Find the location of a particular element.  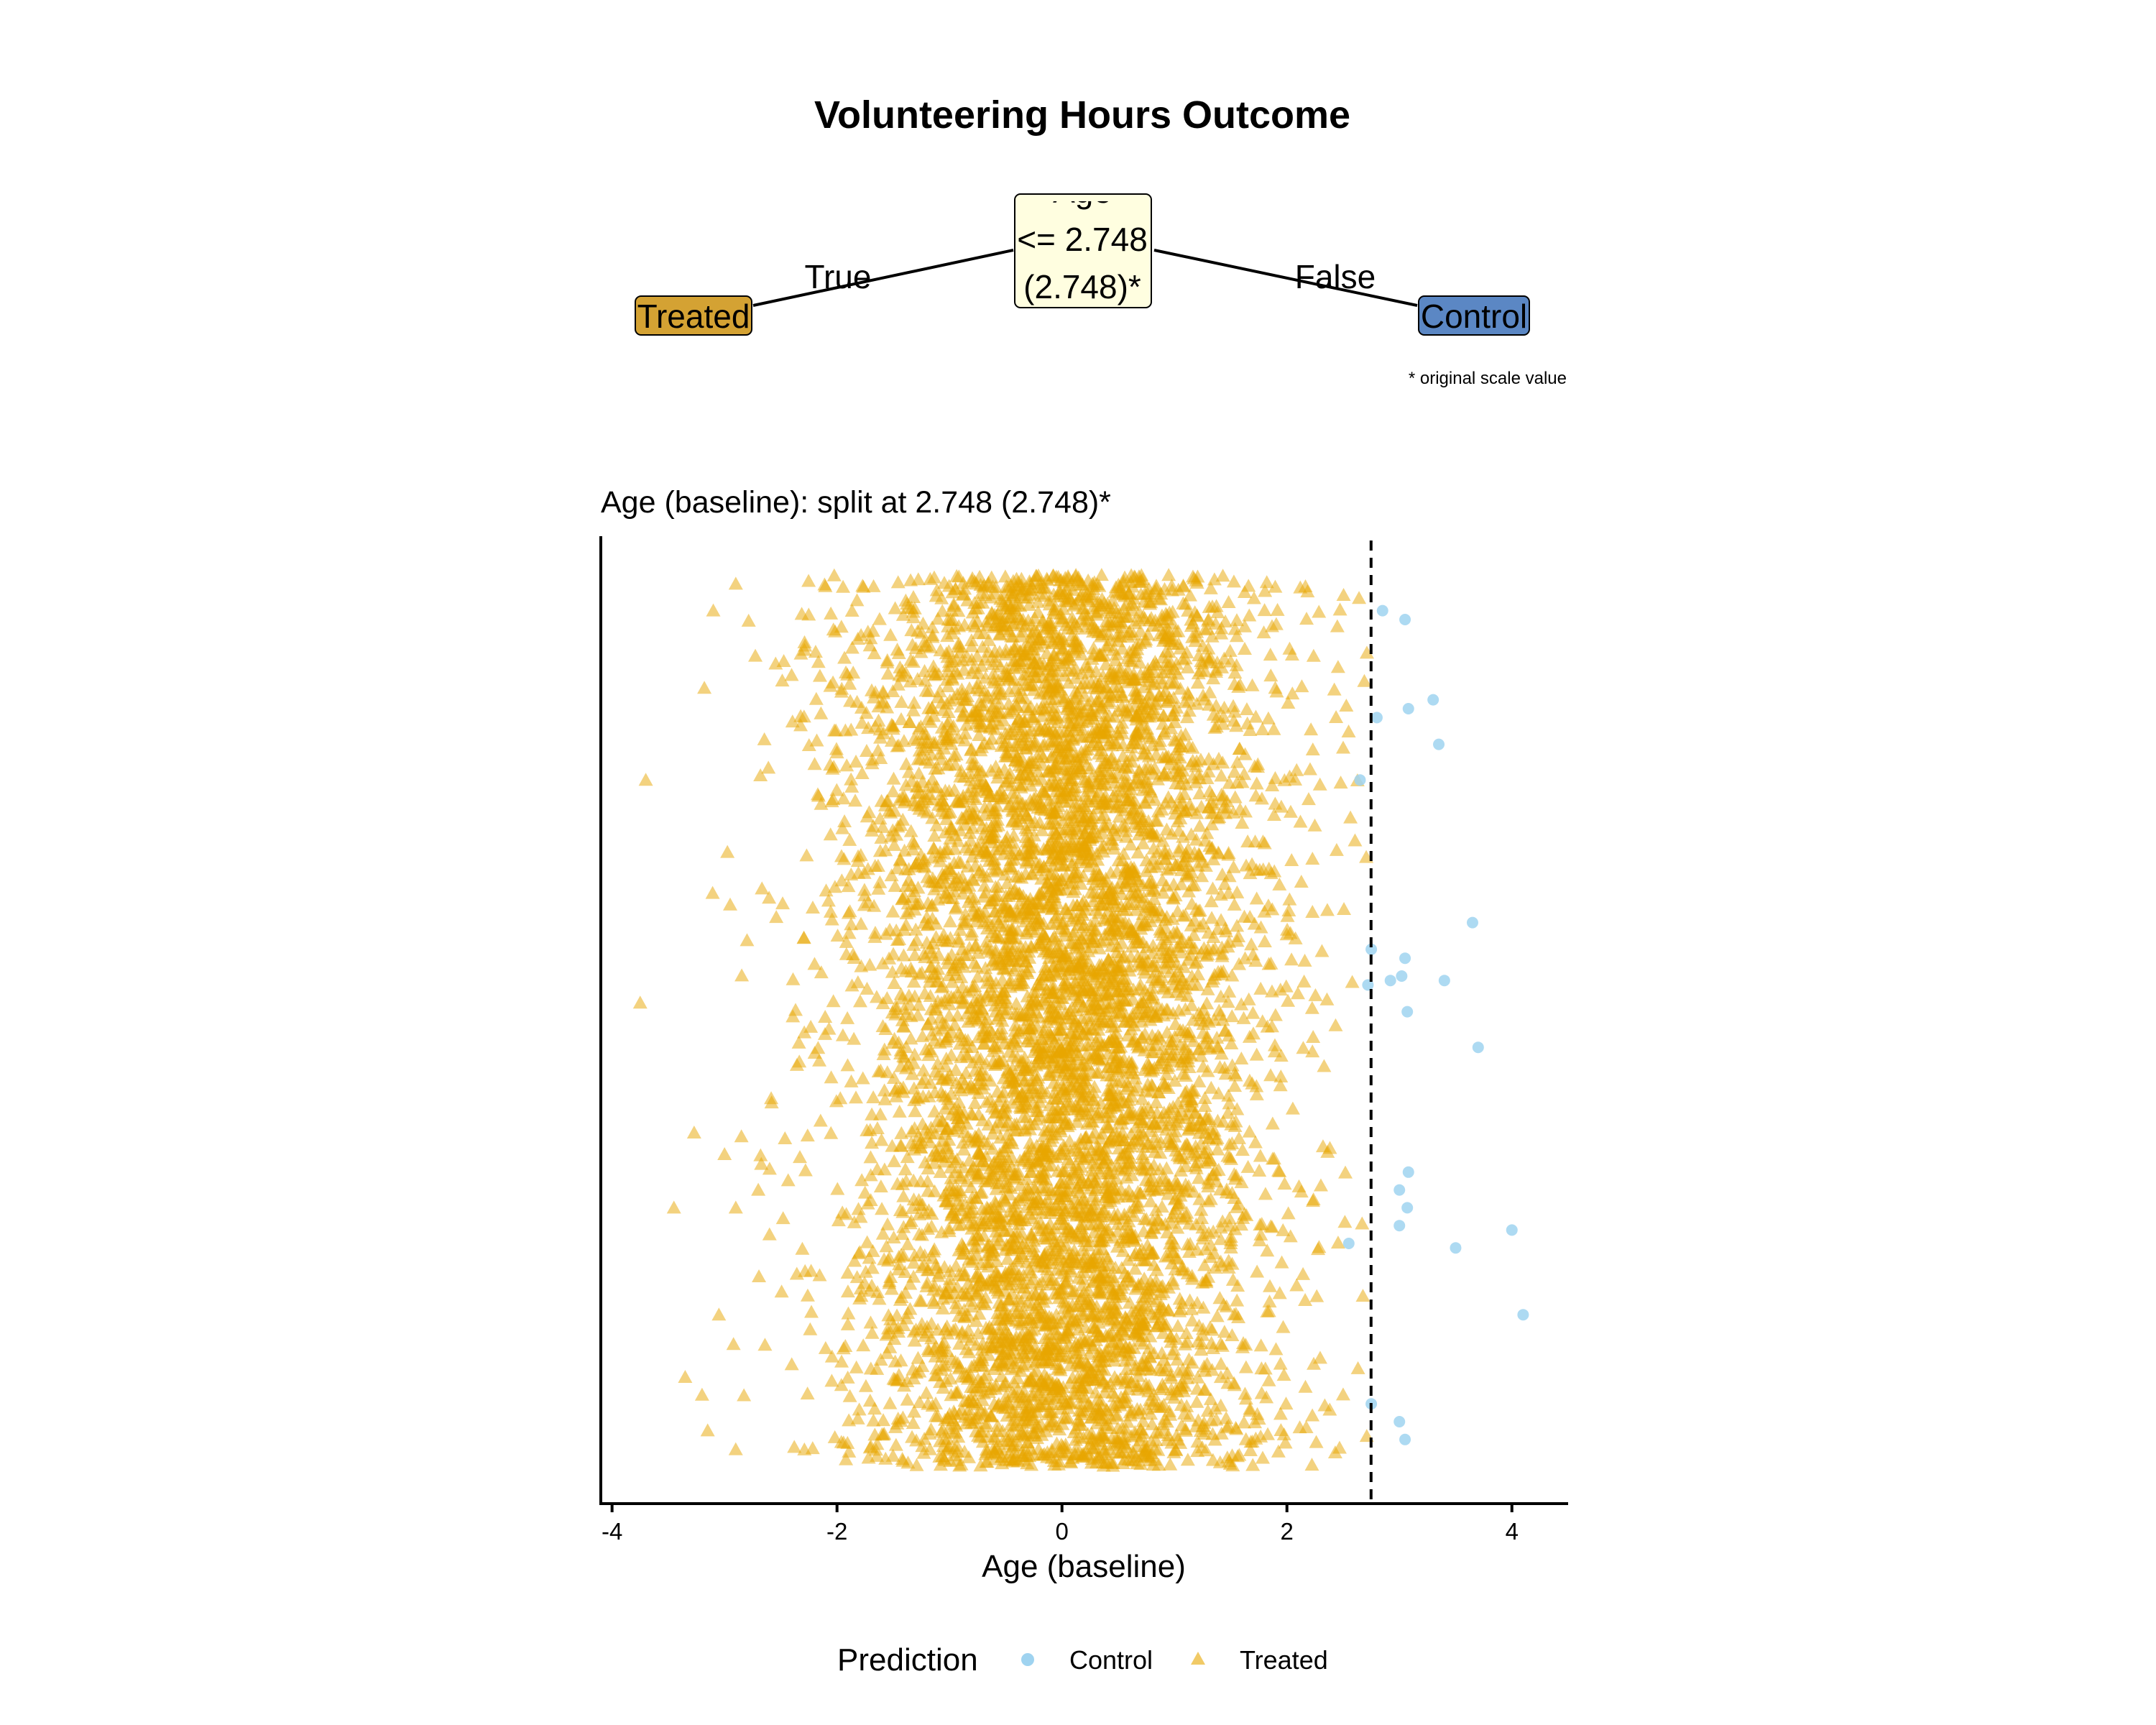

tree-leaf-control is located at coordinates (1474, 315).